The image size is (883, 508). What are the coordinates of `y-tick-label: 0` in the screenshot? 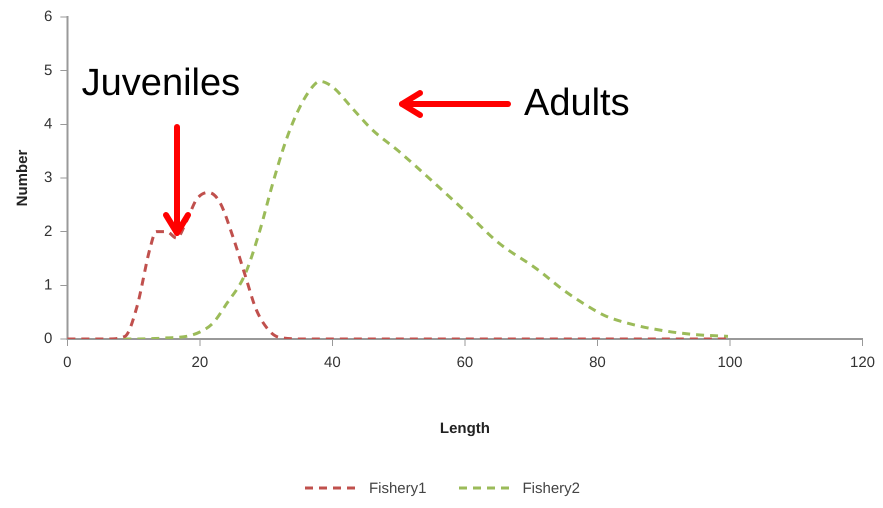 It's located at (48, 339).